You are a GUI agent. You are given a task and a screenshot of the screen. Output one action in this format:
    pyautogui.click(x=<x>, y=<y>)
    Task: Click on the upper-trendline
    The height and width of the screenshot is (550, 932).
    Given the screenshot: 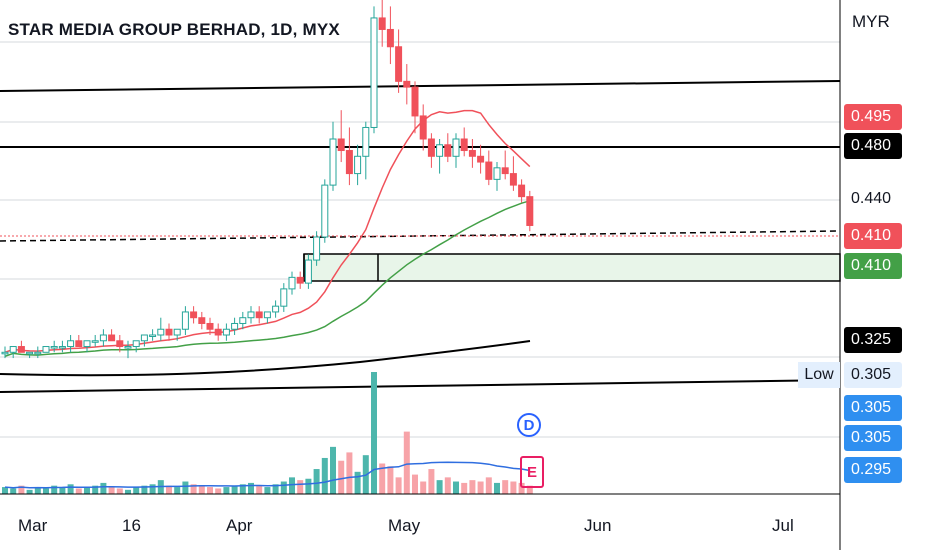 What is the action you would take?
    pyautogui.click(x=420, y=86)
    